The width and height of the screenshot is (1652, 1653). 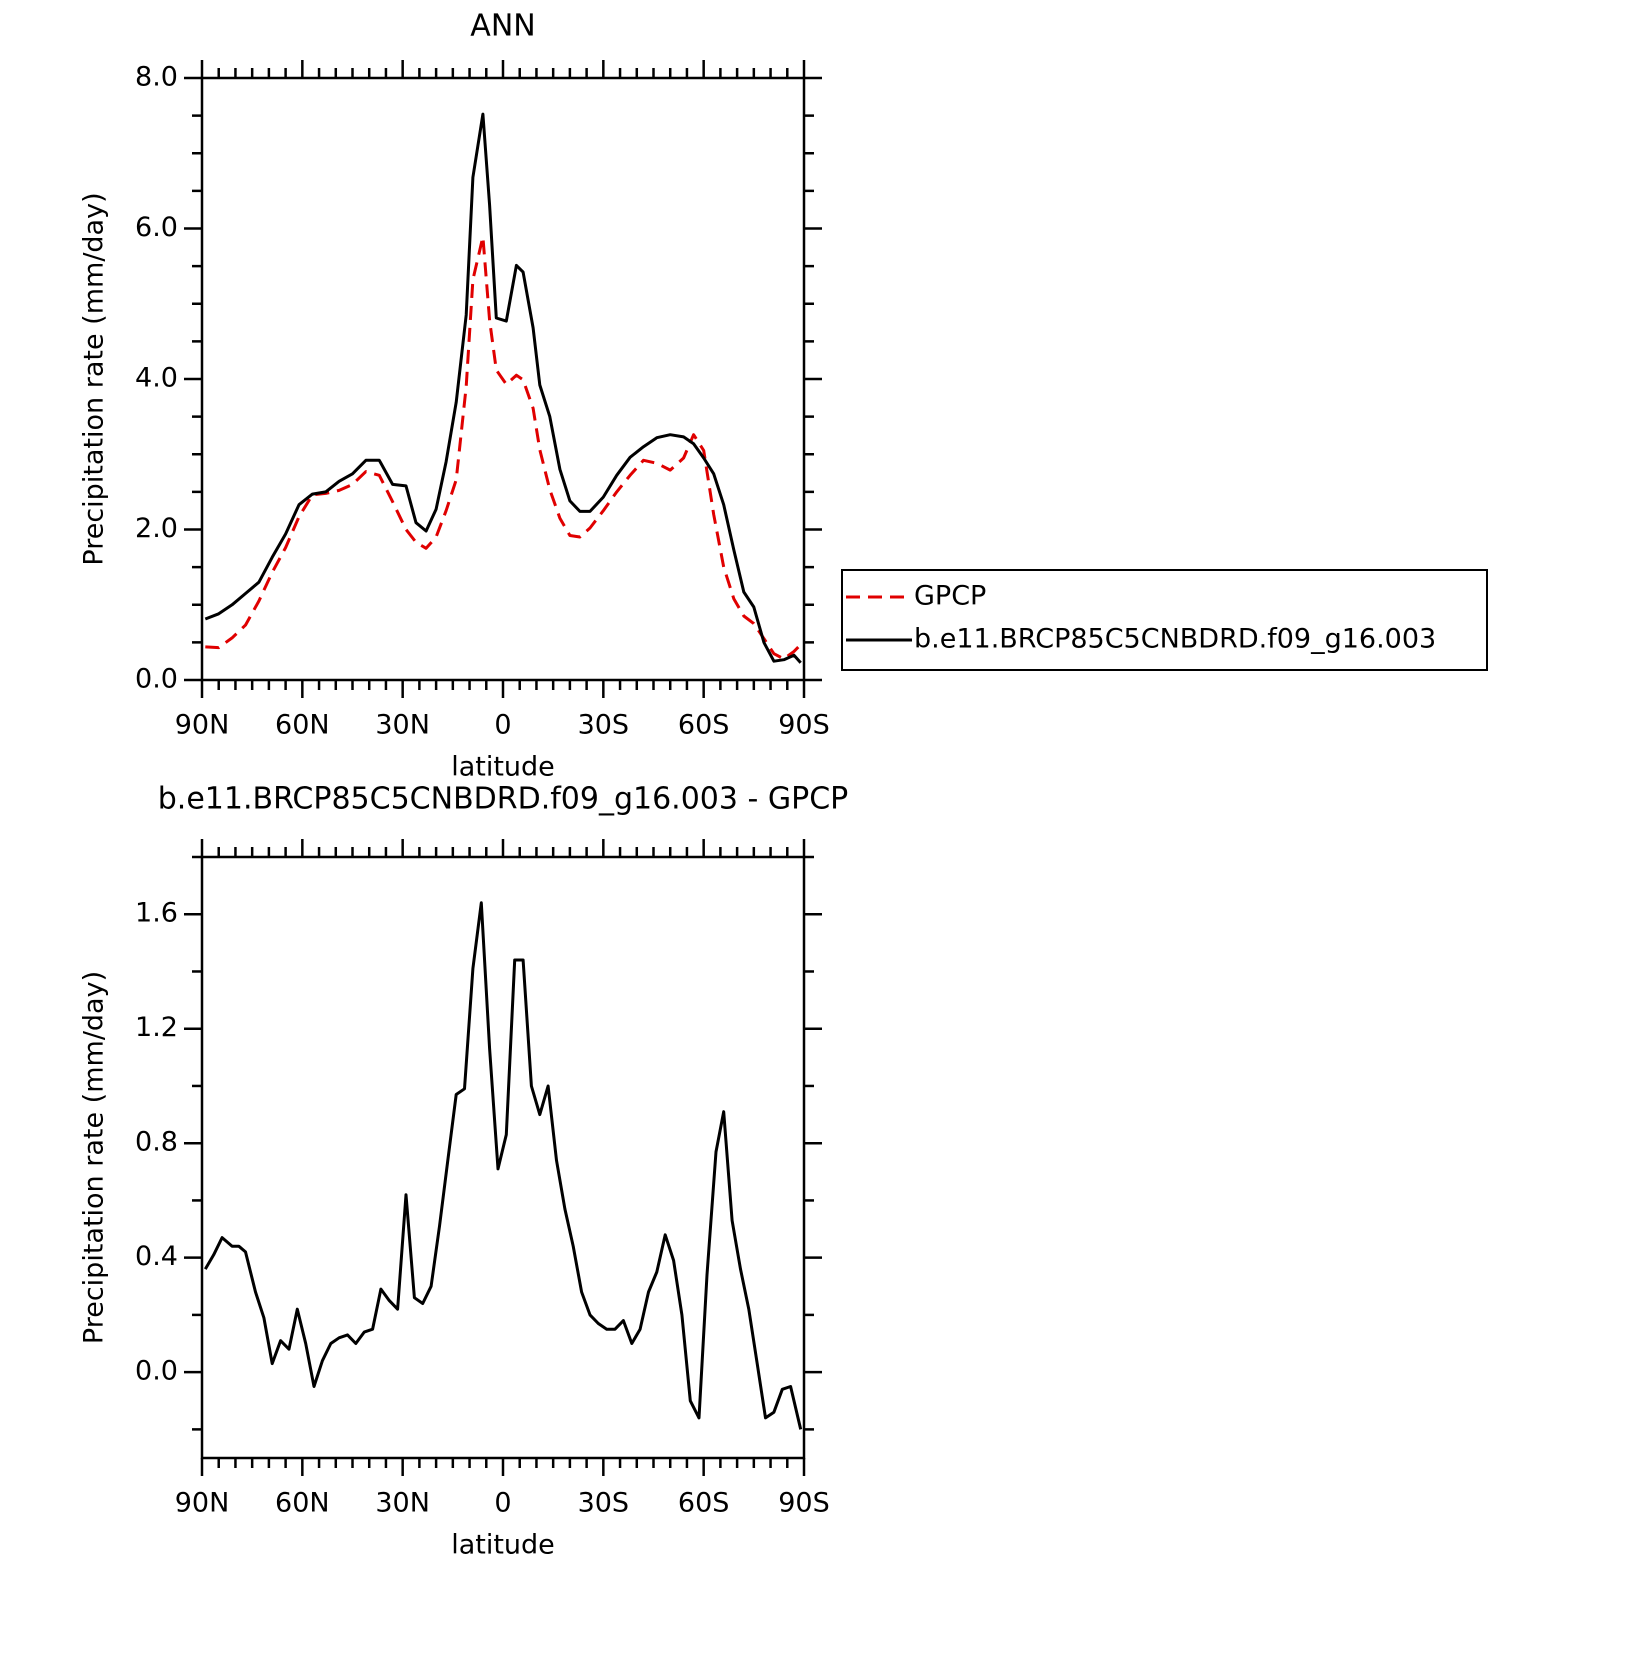 What do you see at coordinates (950, 596) in the screenshot?
I see `legend-label: GPCP` at bounding box center [950, 596].